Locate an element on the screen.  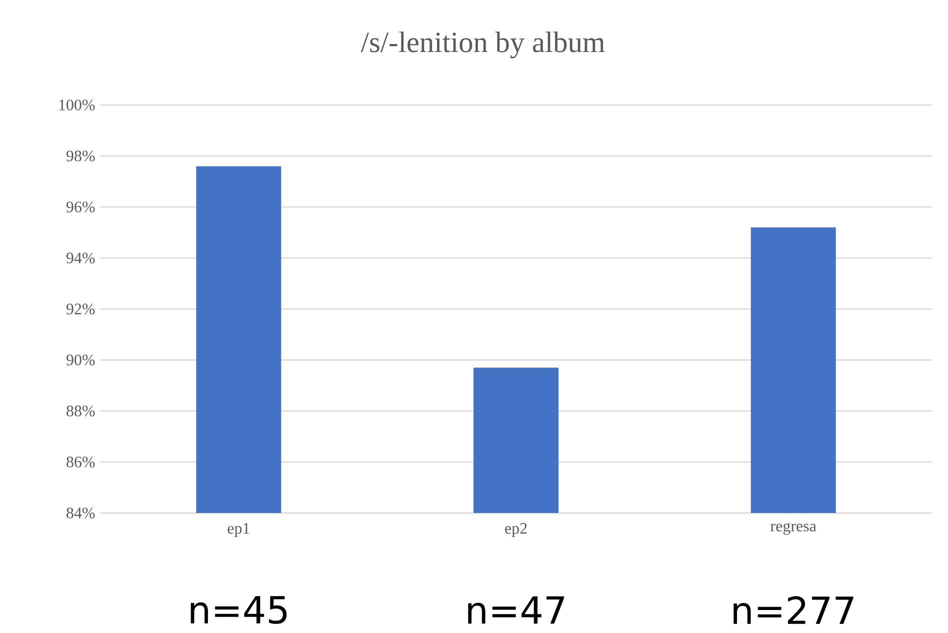
y-tick-label: 84% is located at coordinates (80, 513).